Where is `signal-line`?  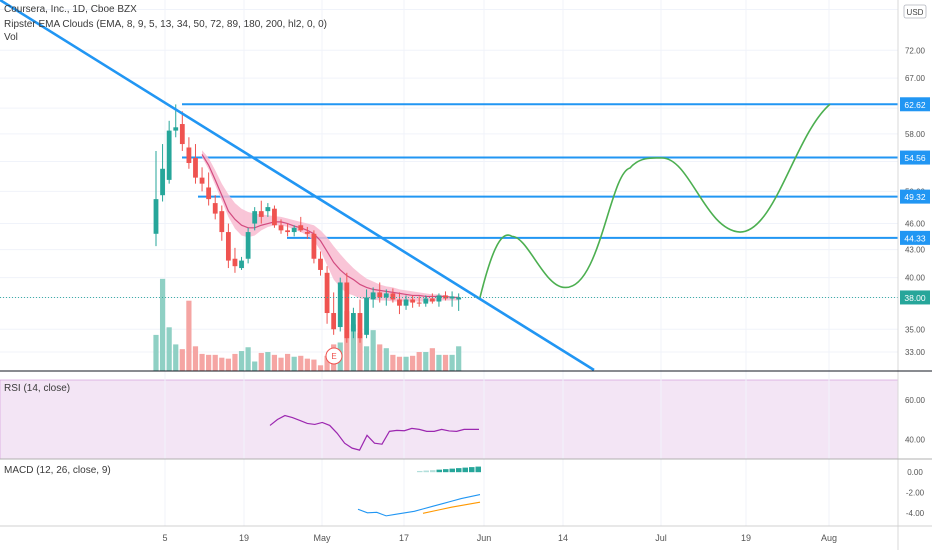 signal-line is located at coordinates (451, 507).